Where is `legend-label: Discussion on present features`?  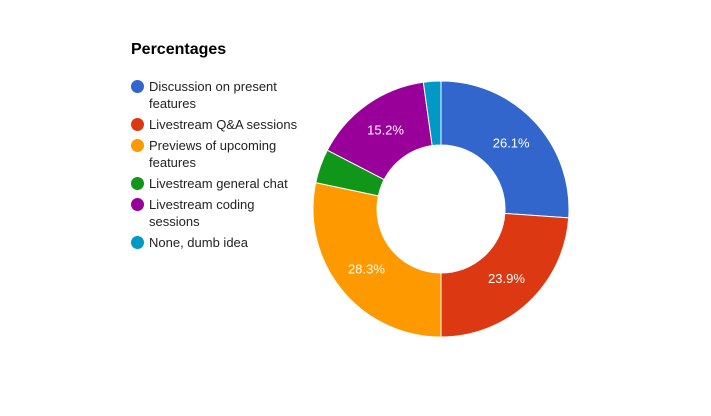 legend-label: Discussion on present features is located at coordinates (213, 95).